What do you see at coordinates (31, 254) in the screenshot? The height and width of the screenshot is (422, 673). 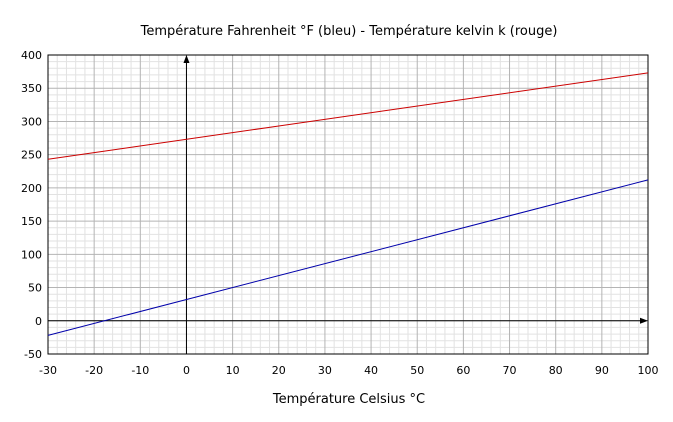 I see `y-tick-label: 100` at bounding box center [31, 254].